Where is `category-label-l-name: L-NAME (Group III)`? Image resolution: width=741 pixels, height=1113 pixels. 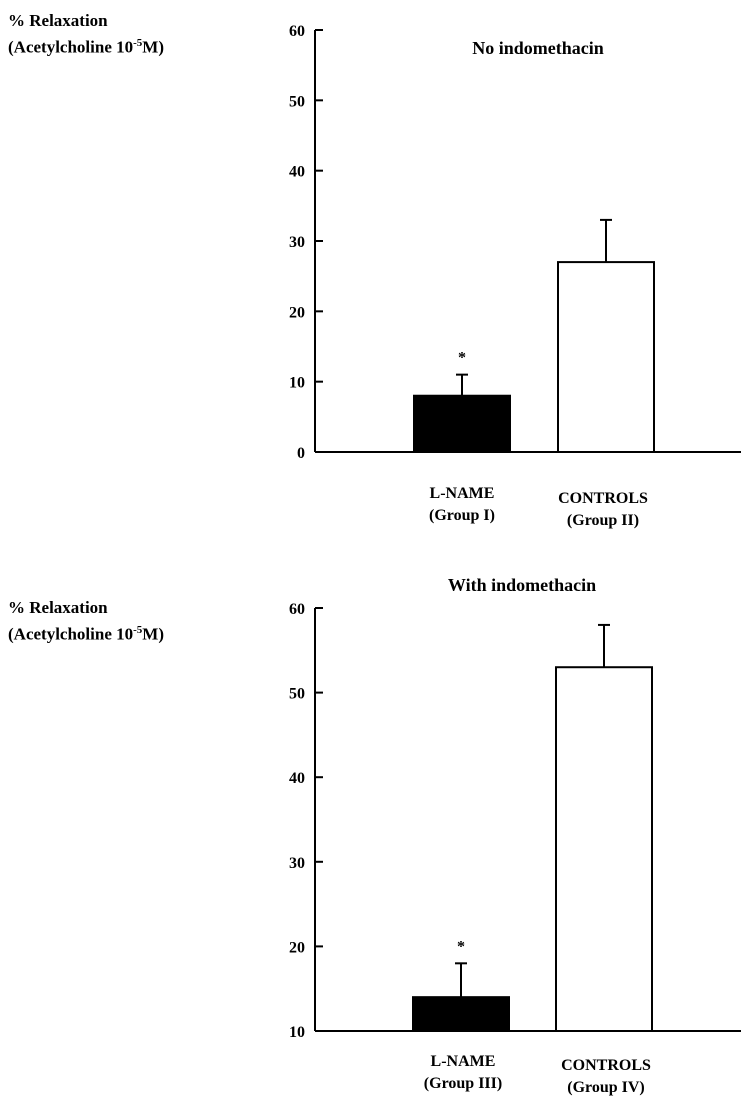 category-label-l-name: L-NAME (Group III) is located at coordinates (463, 1072).